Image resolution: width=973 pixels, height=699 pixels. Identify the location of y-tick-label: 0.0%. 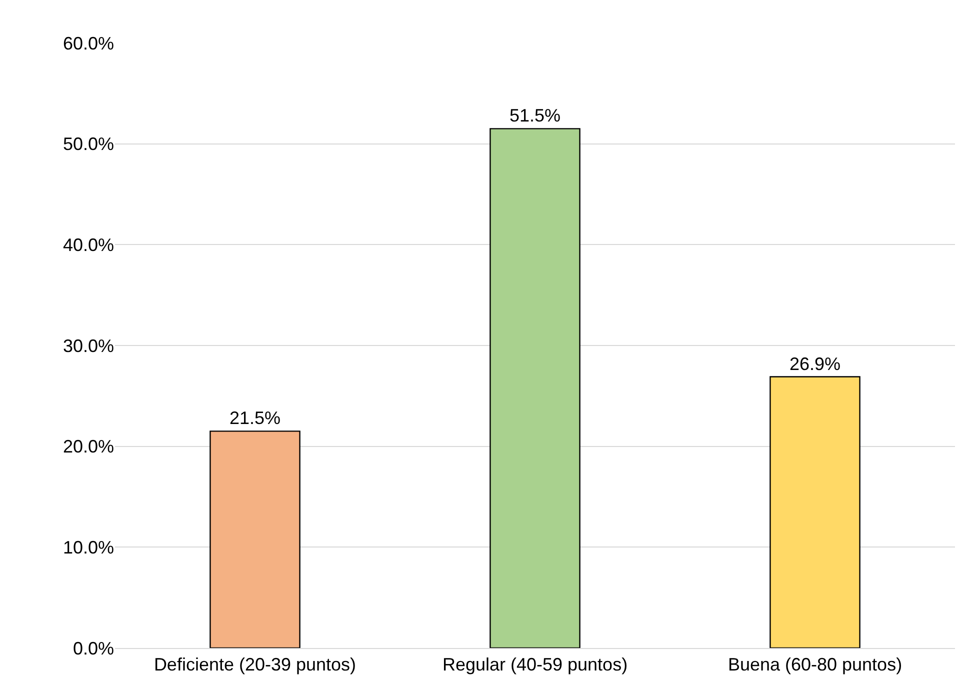
(93, 648).